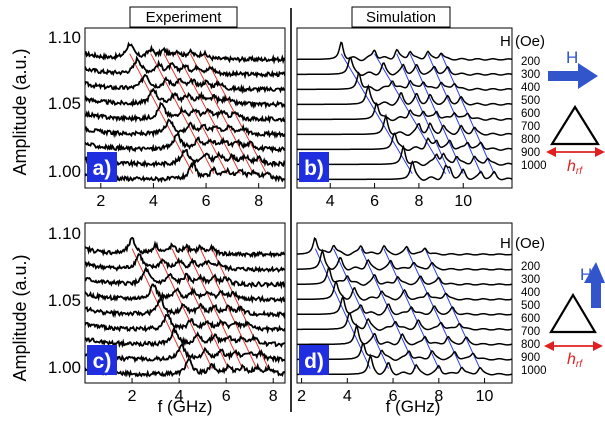 The image size is (605, 440). I want to click on field-value-label: 200, so click(530, 62).